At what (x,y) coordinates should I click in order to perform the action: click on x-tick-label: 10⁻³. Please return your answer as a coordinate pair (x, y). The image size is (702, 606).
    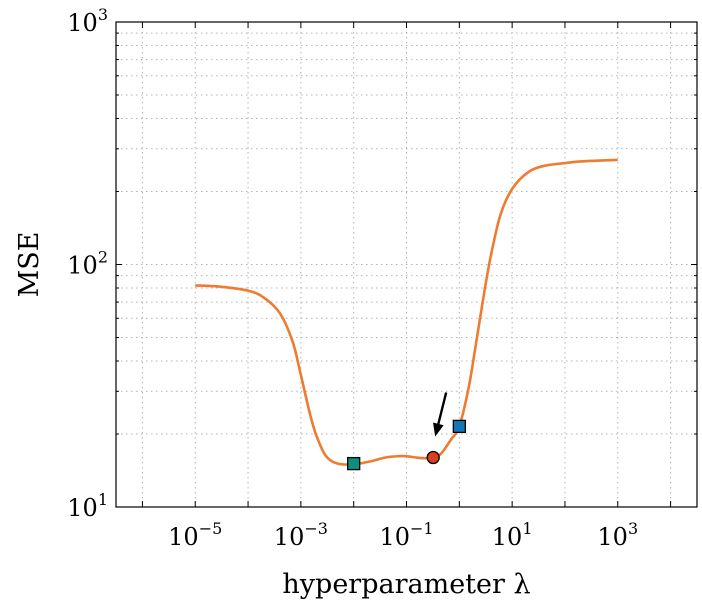
    Looking at the image, I should click on (301, 535).